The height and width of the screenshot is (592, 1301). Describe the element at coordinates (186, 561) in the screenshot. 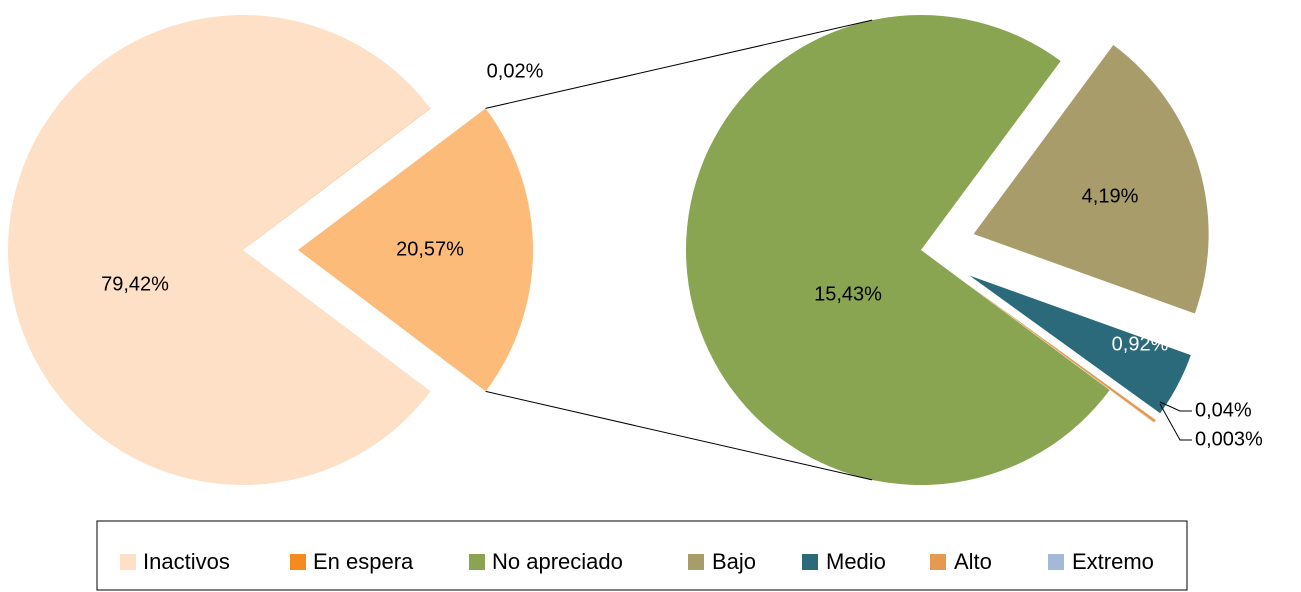

I see `legend-label: Inactivos` at that location.